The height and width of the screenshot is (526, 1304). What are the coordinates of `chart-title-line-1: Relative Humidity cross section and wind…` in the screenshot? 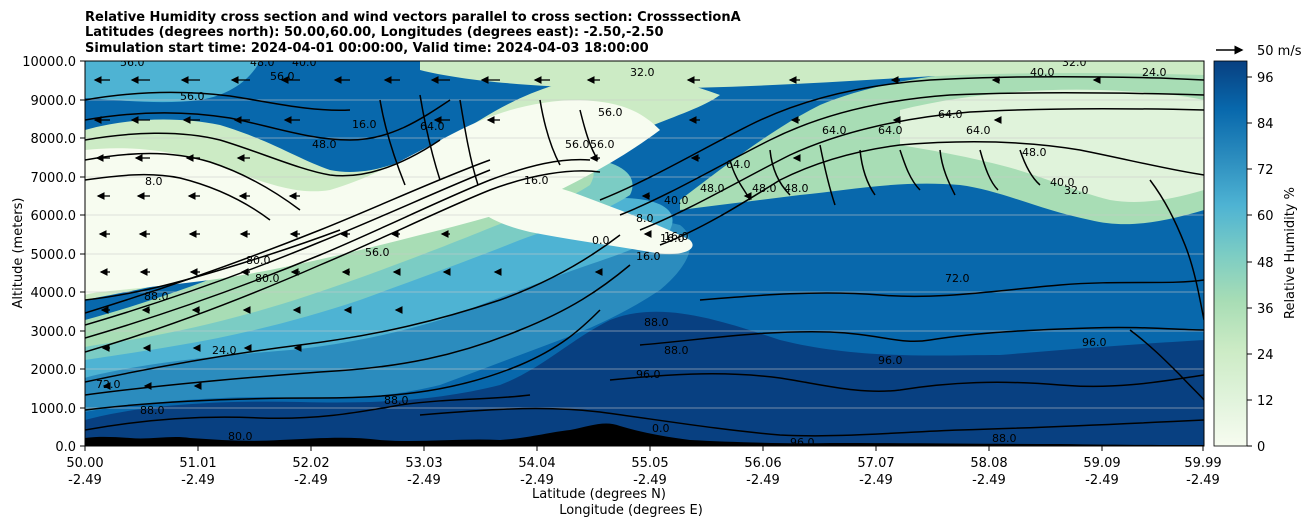 It's located at (413, 17).